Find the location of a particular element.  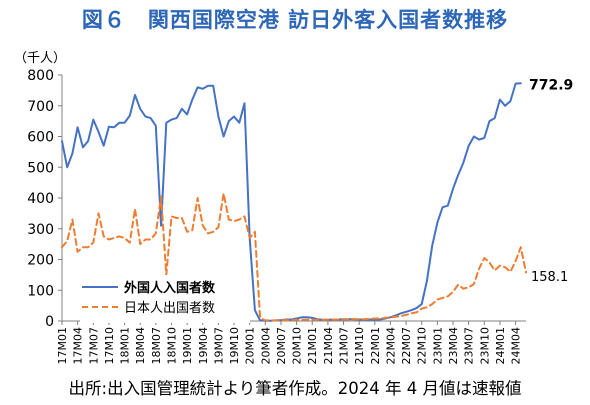

x-tick-label: 21M01 is located at coordinates (312, 346).